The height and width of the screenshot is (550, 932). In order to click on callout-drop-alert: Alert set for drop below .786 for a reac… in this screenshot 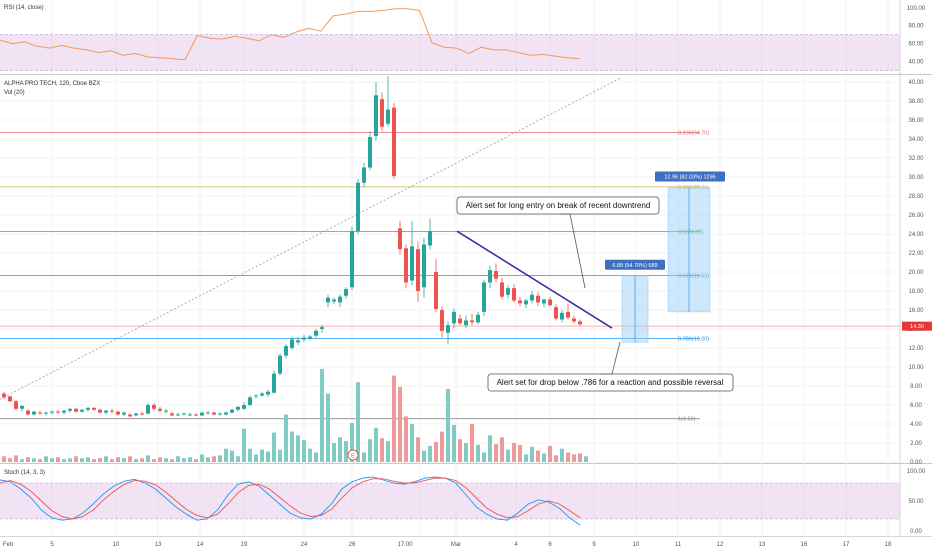, I will do `click(610, 366)`.